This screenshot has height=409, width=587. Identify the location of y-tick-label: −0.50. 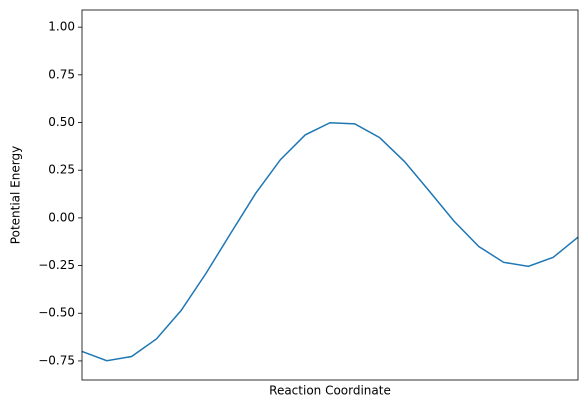
(56, 313).